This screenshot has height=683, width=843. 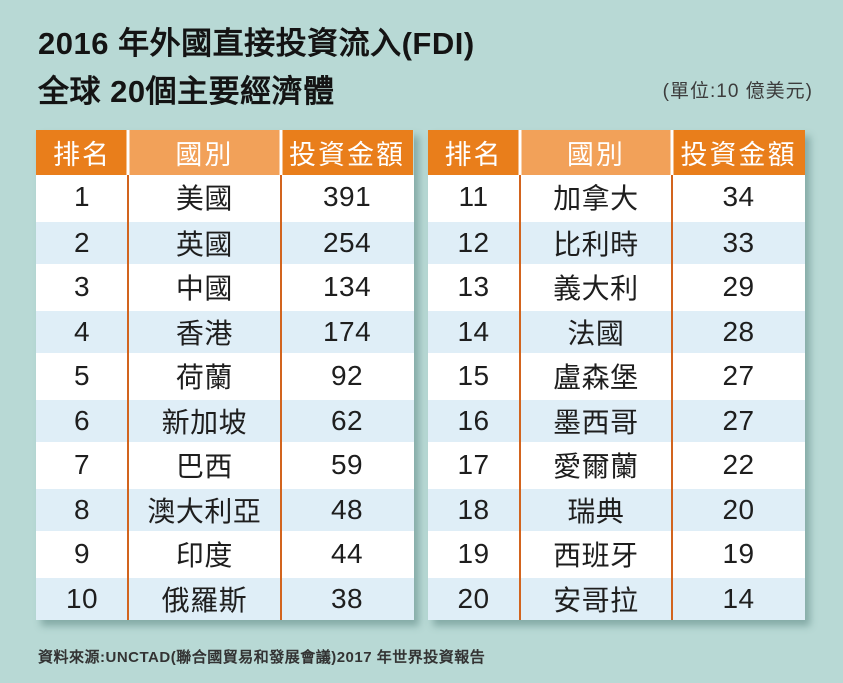 I want to click on country-cell: 瑞典, so click(x=596, y=511).